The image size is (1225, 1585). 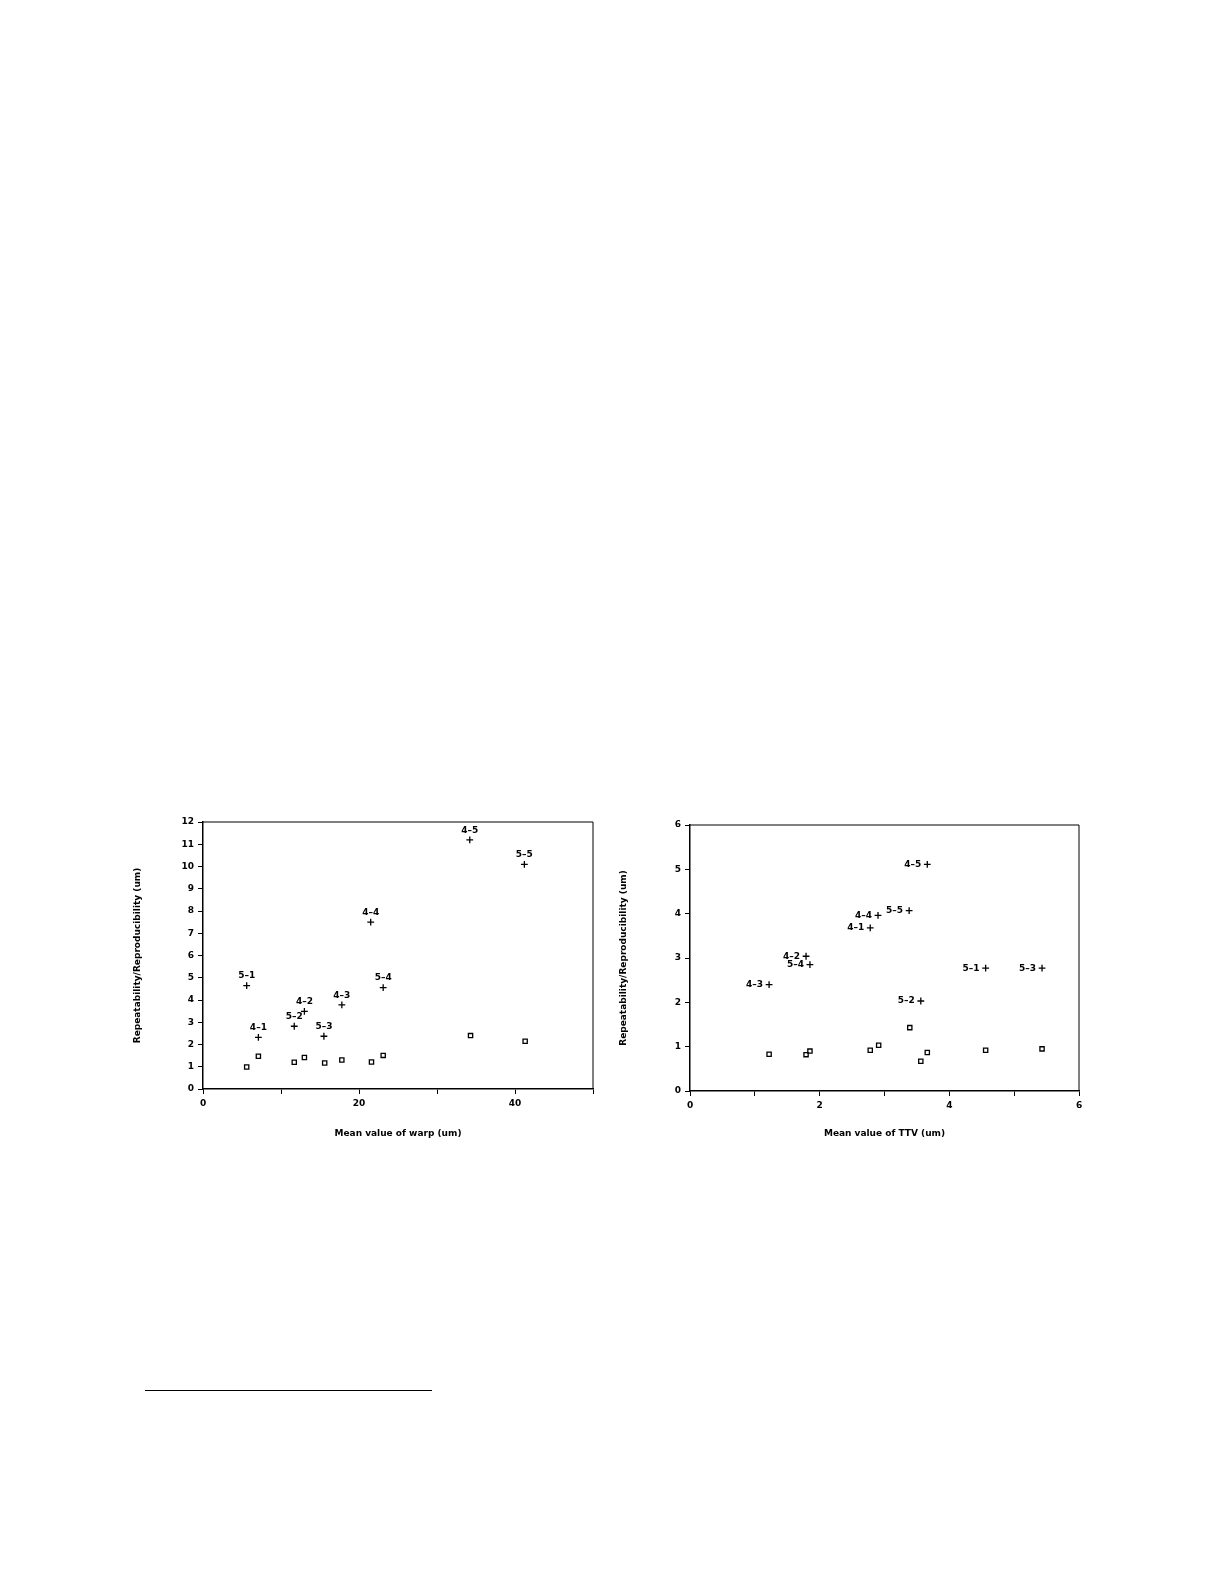 What do you see at coordinates (398, 1132) in the screenshot?
I see `x-axis-title: Mean value of warp (um)` at bounding box center [398, 1132].